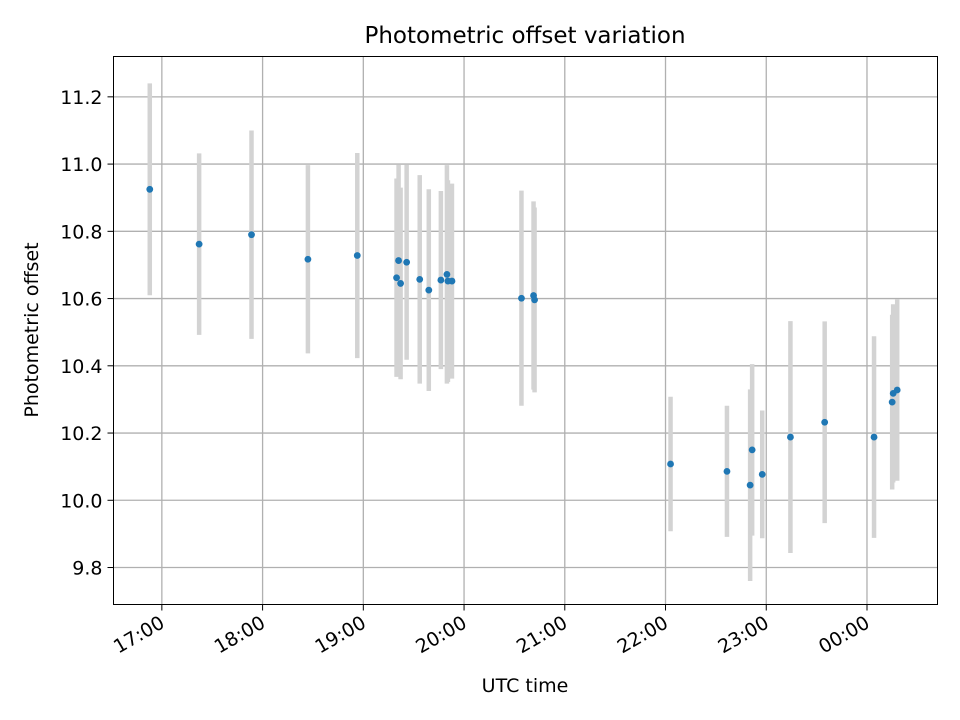 This screenshot has height=720, width=960. What do you see at coordinates (81, 98) in the screenshot?
I see `y-tick-label: 11.2` at bounding box center [81, 98].